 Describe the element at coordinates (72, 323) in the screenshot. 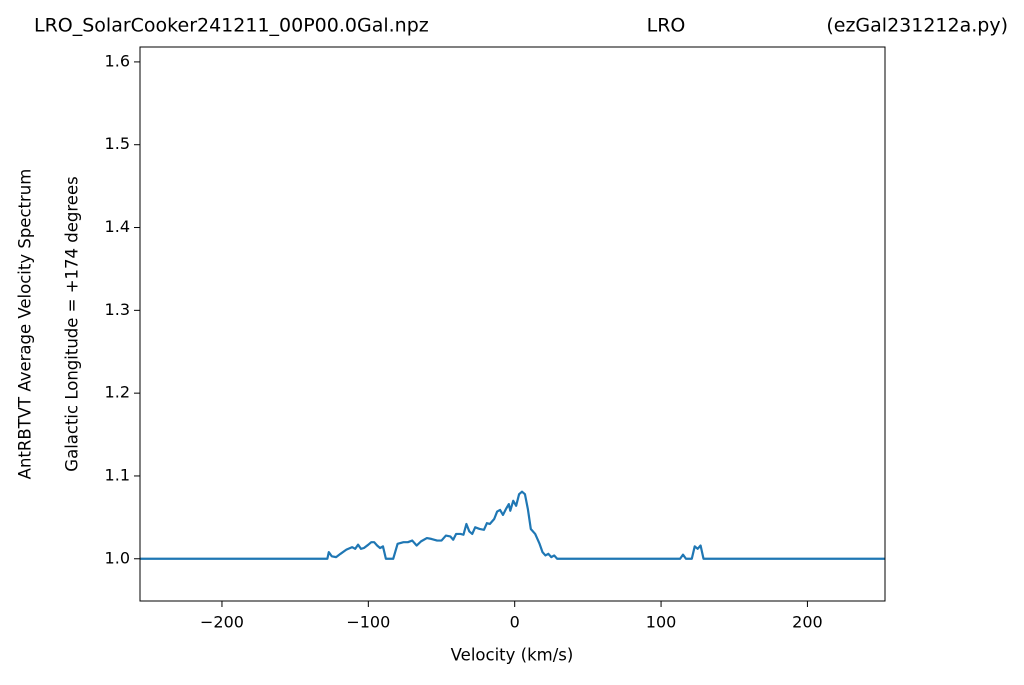

I see `y-axis-label: Galactic Longitude = +174 degrees` at that location.